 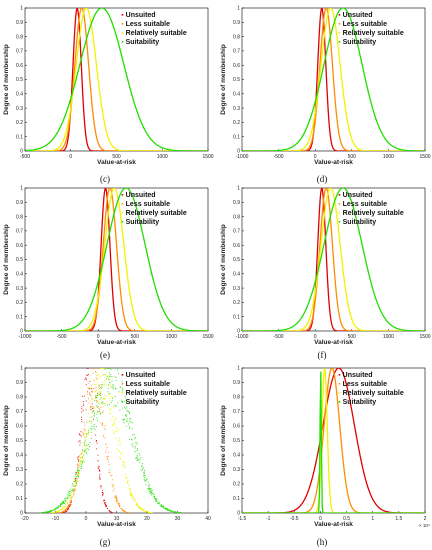 I want to click on x-tick-label: 0, so click(x=315, y=157).